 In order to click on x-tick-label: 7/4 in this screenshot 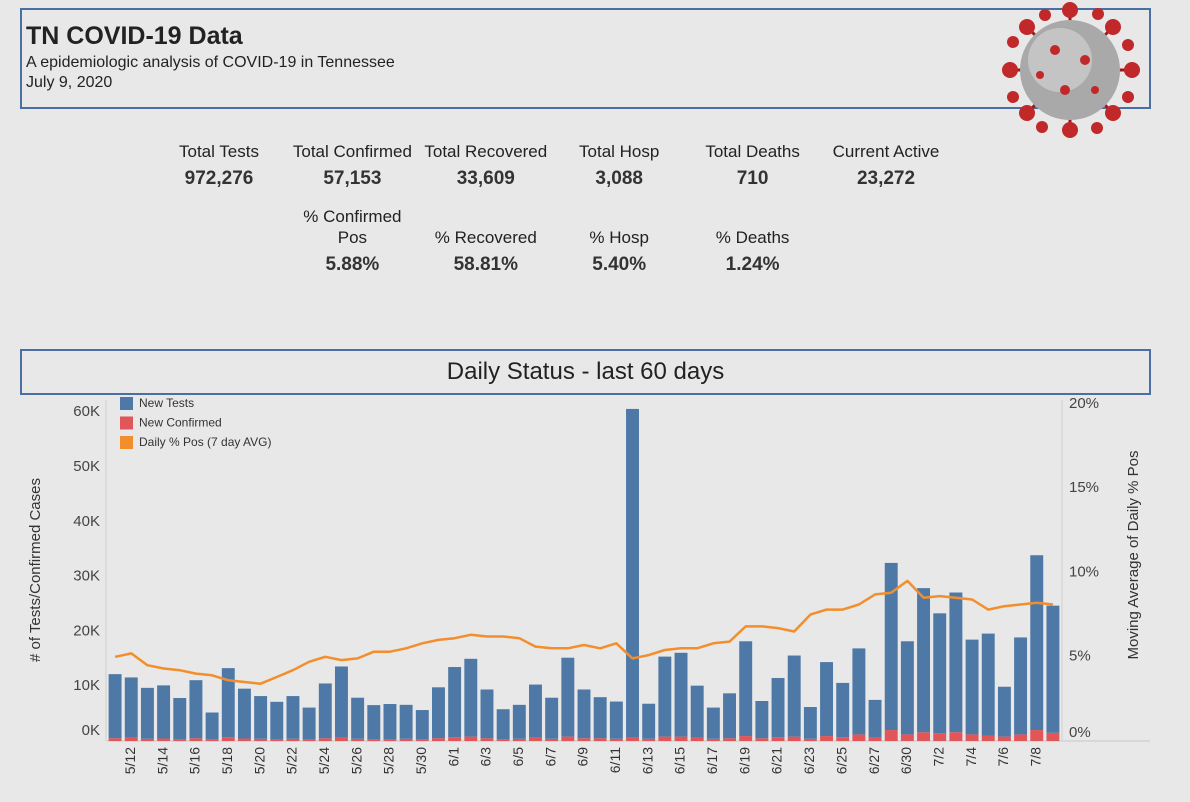, I will do `click(971, 757)`.